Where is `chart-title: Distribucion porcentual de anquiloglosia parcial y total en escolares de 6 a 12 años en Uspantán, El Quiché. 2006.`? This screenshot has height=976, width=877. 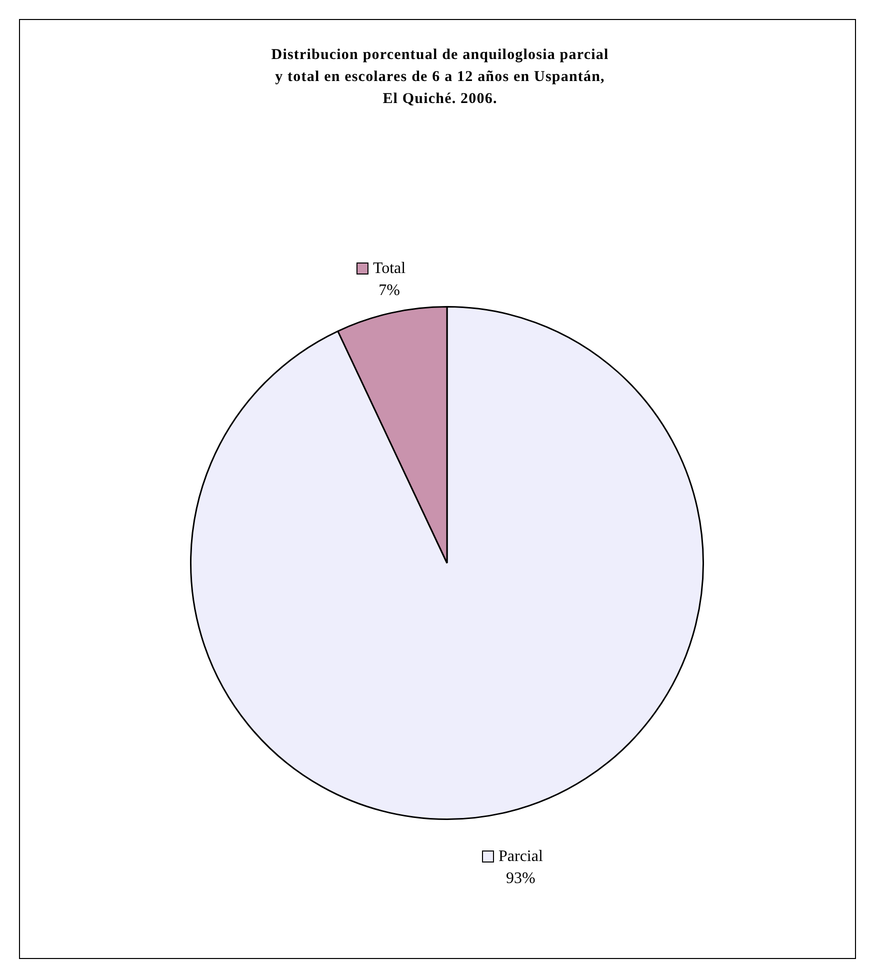
chart-title: Distribucion porcentual de anquiloglosia parcial y total en escolares de 6 a 12 años en Uspantán, El Quiché. 2006. is located at coordinates (440, 77).